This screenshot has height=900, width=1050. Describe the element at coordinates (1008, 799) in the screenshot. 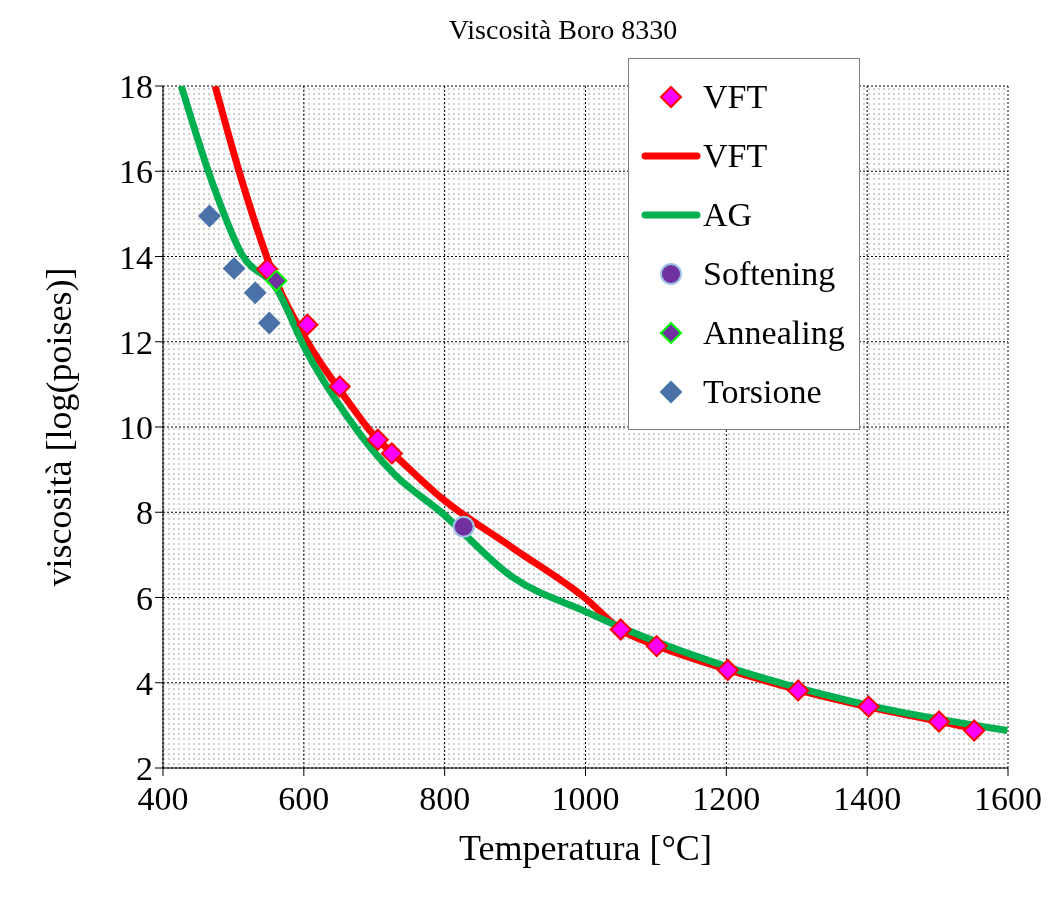

I see `x-tick-label: 1600` at that location.